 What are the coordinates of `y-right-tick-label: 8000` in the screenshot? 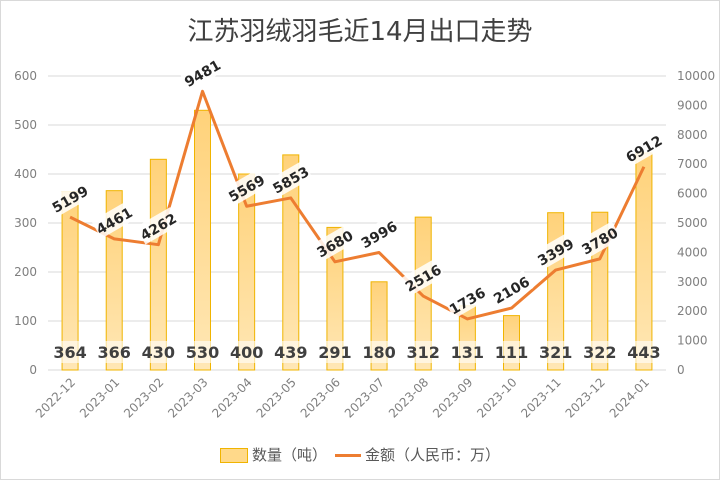 It's located at (692, 135).